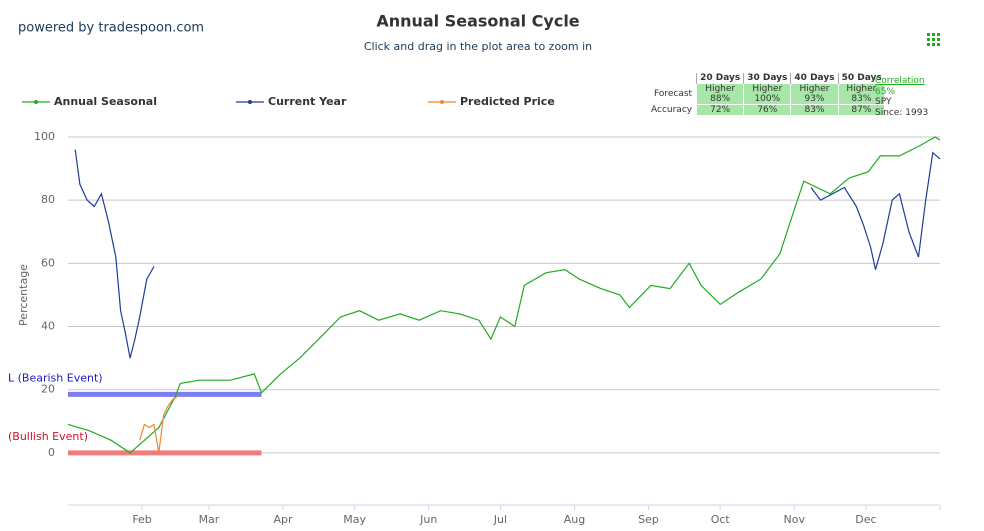 The width and height of the screenshot is (984, 531). What do you see at coordinates (428, 519) in the screenshot?
I see `x-tick-label: Jun` at bounding box center [428, 519].